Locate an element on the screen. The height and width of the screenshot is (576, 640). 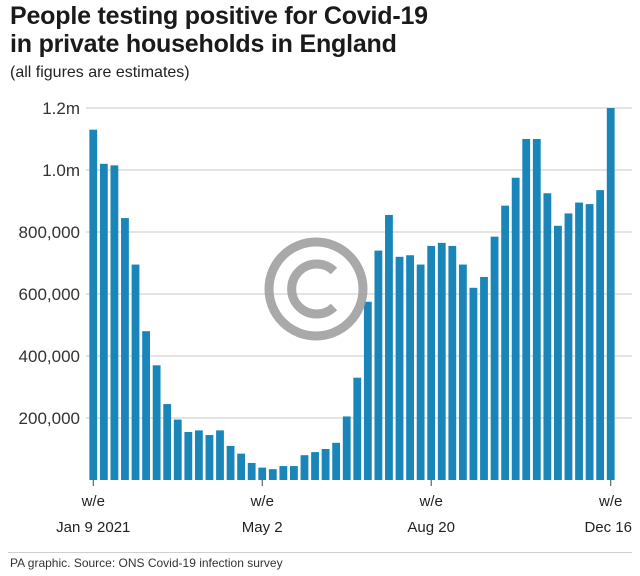
y-tick-label: 200,000 is located at coordinates (49, 418).